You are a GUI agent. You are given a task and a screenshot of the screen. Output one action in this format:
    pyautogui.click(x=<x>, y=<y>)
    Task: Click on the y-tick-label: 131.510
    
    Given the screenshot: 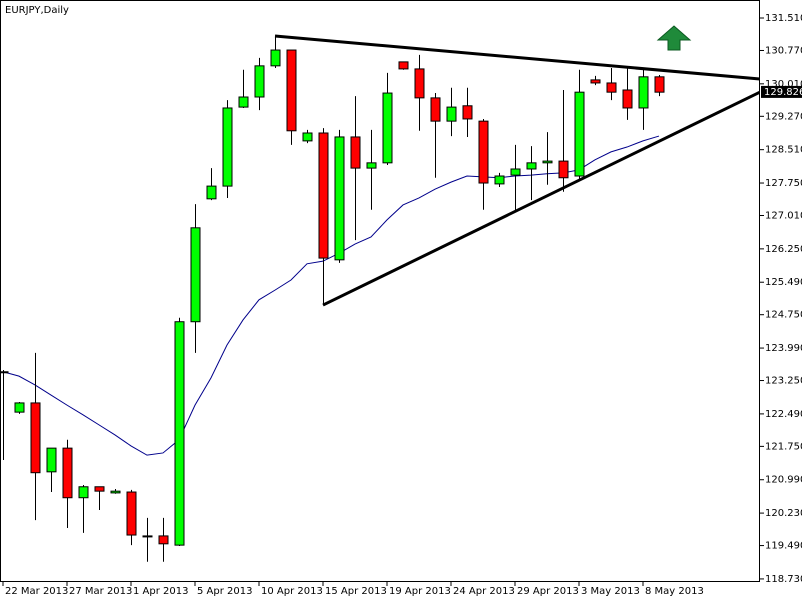 What is the action you would take?
    pyautogui.click(x=783, y=18)
    